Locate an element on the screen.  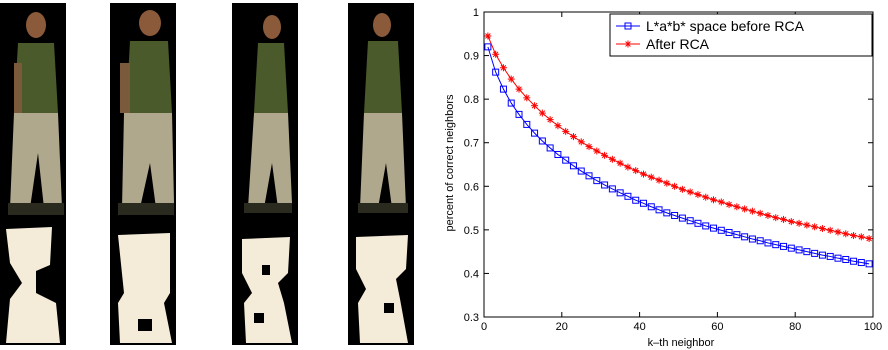
x-tick-label: 80 is located at coordinates (795, 327).